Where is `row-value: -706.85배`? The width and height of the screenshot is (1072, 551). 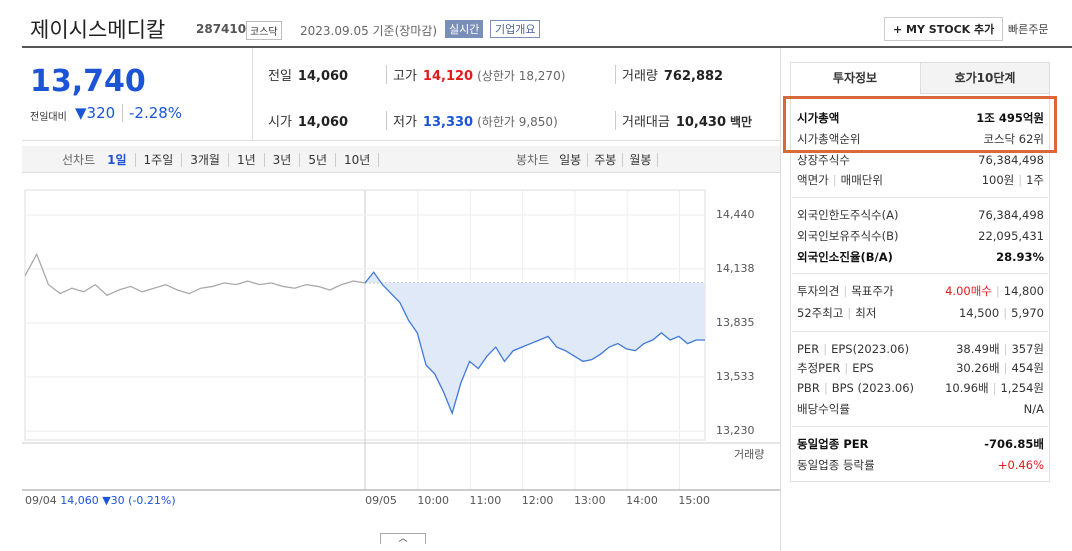 row-value: -706.85배 is located at coordinates (1014, 444).